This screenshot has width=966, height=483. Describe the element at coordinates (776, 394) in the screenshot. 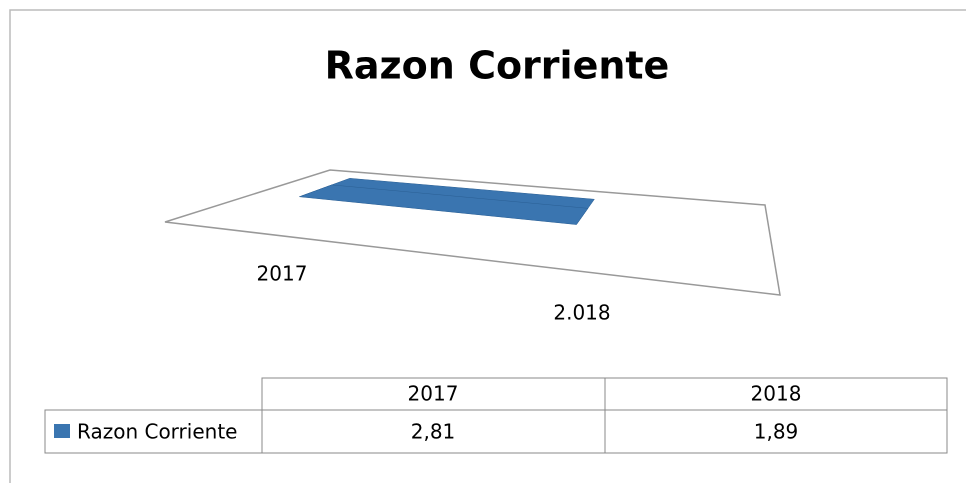

I see `table-header: 2018` at that location.